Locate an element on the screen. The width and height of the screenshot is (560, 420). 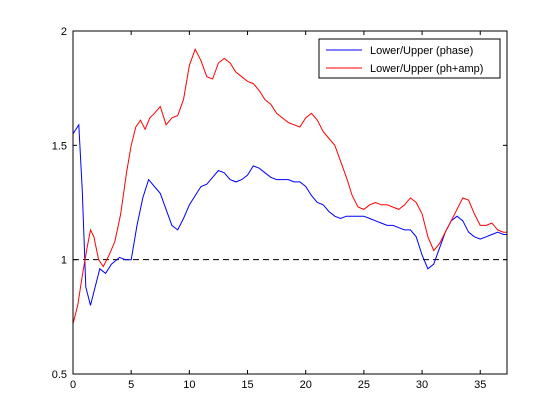
x-tick-label: 30 is located at coordinates (422, 385).